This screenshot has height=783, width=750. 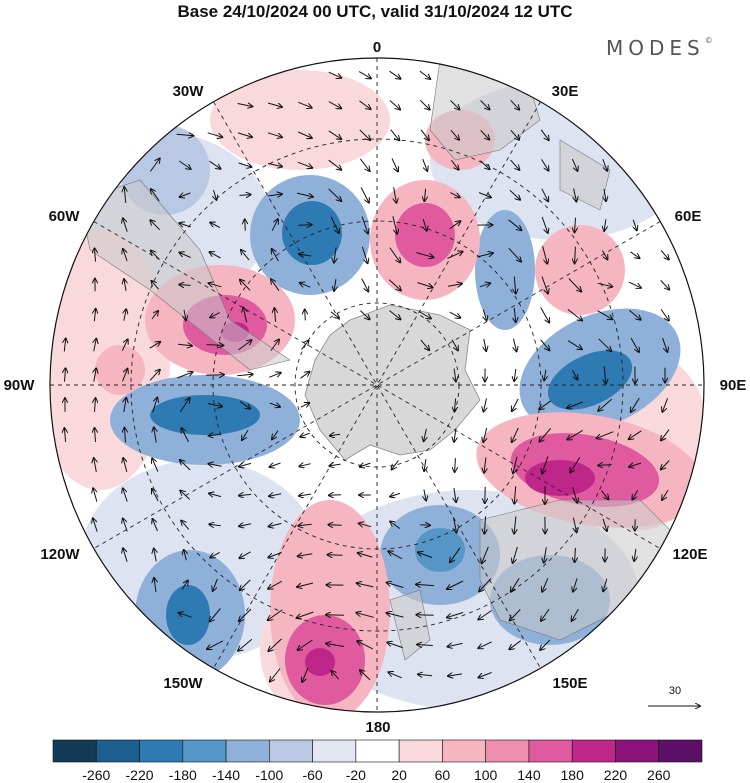 I want to click on madagascar-land, so click(x=585, y=175).